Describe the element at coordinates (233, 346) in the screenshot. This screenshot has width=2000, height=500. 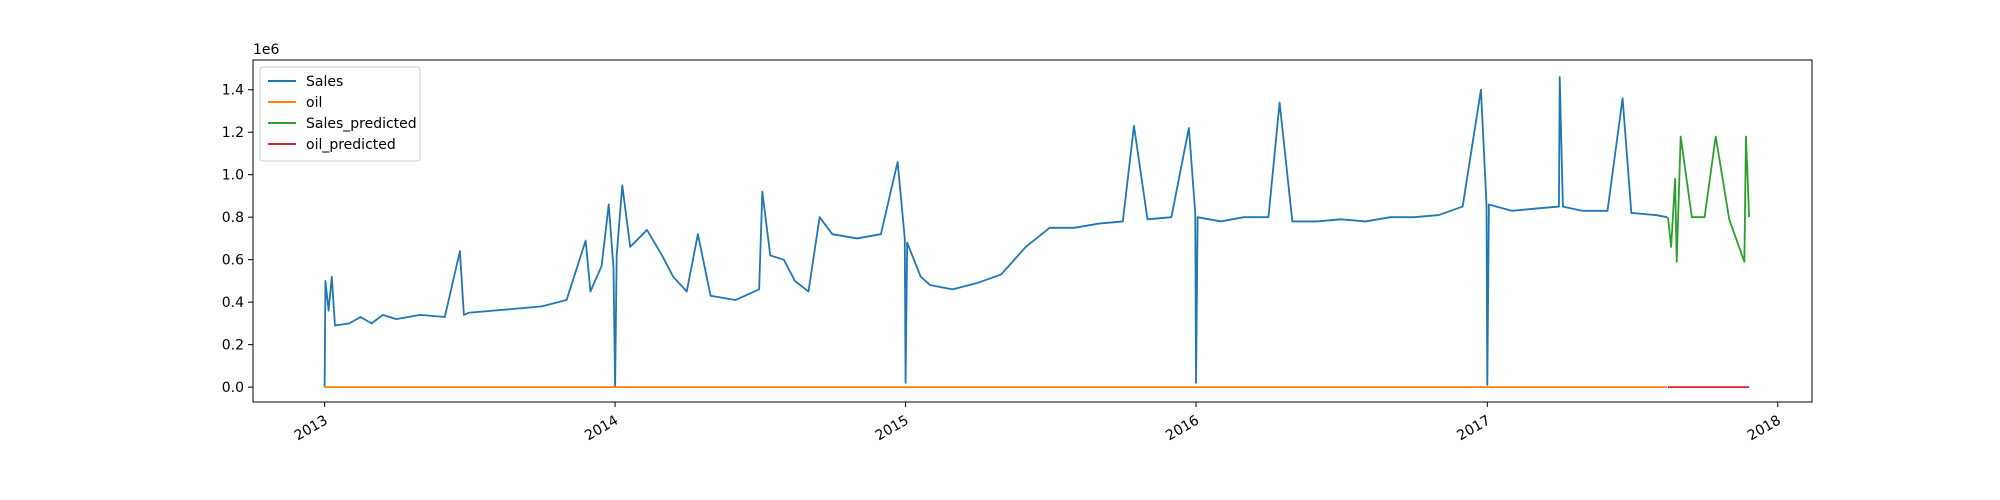
I see `y-tick-label: 0.2` at that location.